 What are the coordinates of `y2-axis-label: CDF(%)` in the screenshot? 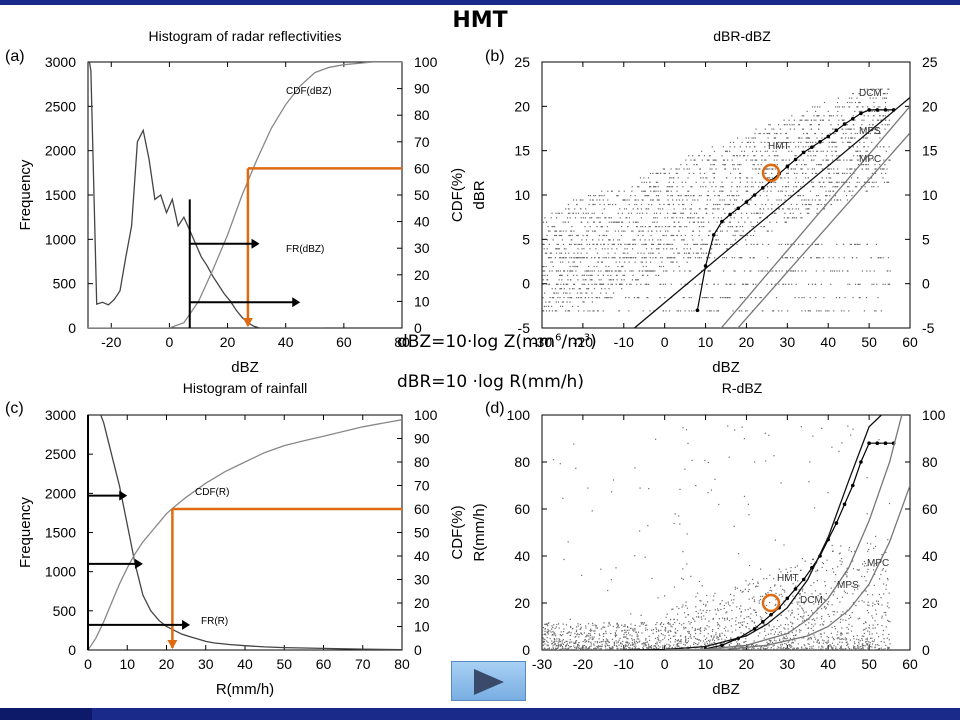 It's located at (457, 532).